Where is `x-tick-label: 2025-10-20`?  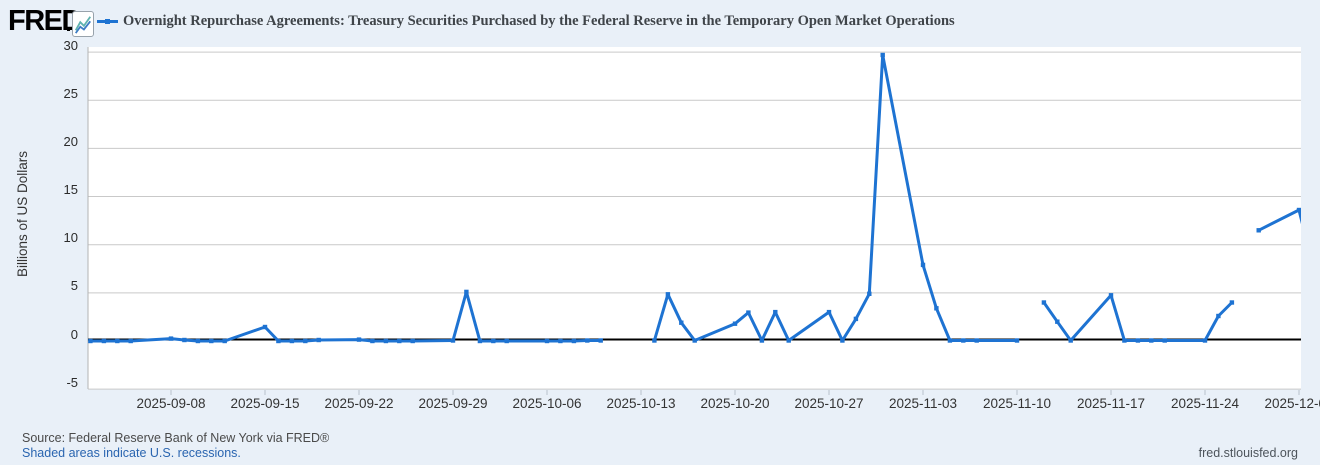
x-tick-label: 2025-10-20 is located at coordinates (735, 403).